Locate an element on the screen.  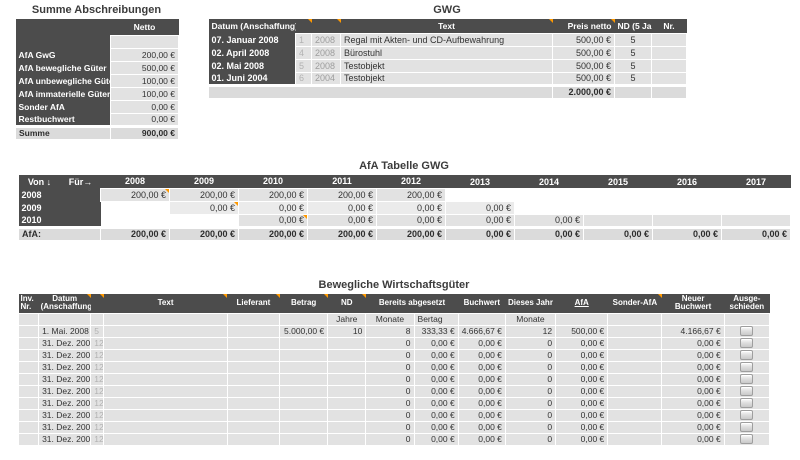
summe-row-value: 200,00 € is located at coordinates (144, 54).